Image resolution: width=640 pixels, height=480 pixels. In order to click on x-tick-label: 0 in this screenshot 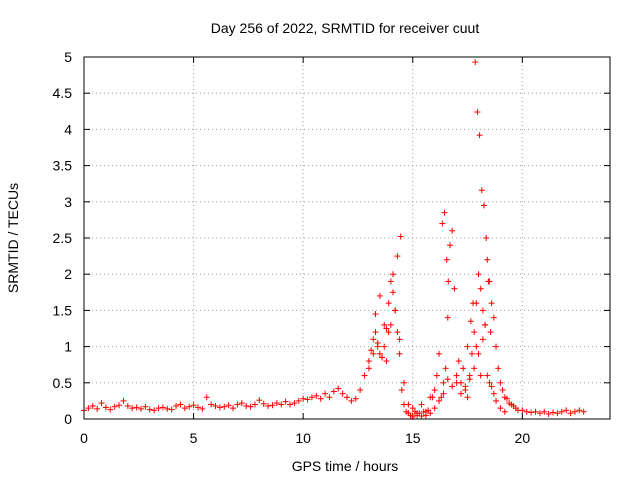, I will do `click(84, 438)`.